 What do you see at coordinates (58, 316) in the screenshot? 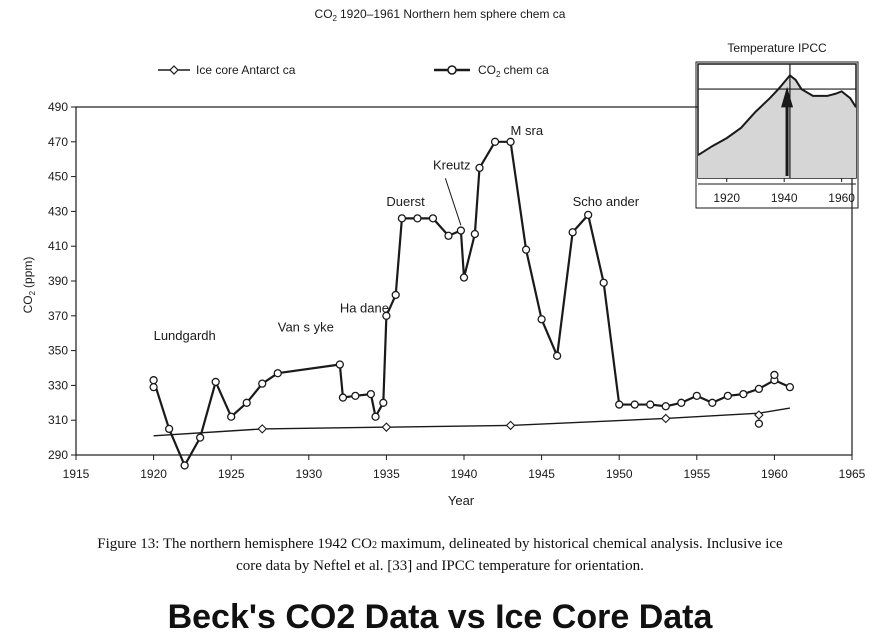
I see `y-tick-label: 370` at bounding box center [58, 316].